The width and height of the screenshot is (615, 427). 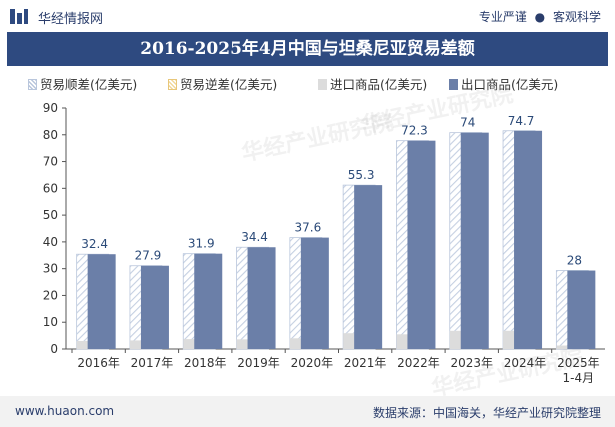 I want to click on chart-legend: 贸易顺差(亿美元) 贸易逆差(亿美元) 进口商品(亿美元) 出口商品(亿美元), so click(x=318, y=82).